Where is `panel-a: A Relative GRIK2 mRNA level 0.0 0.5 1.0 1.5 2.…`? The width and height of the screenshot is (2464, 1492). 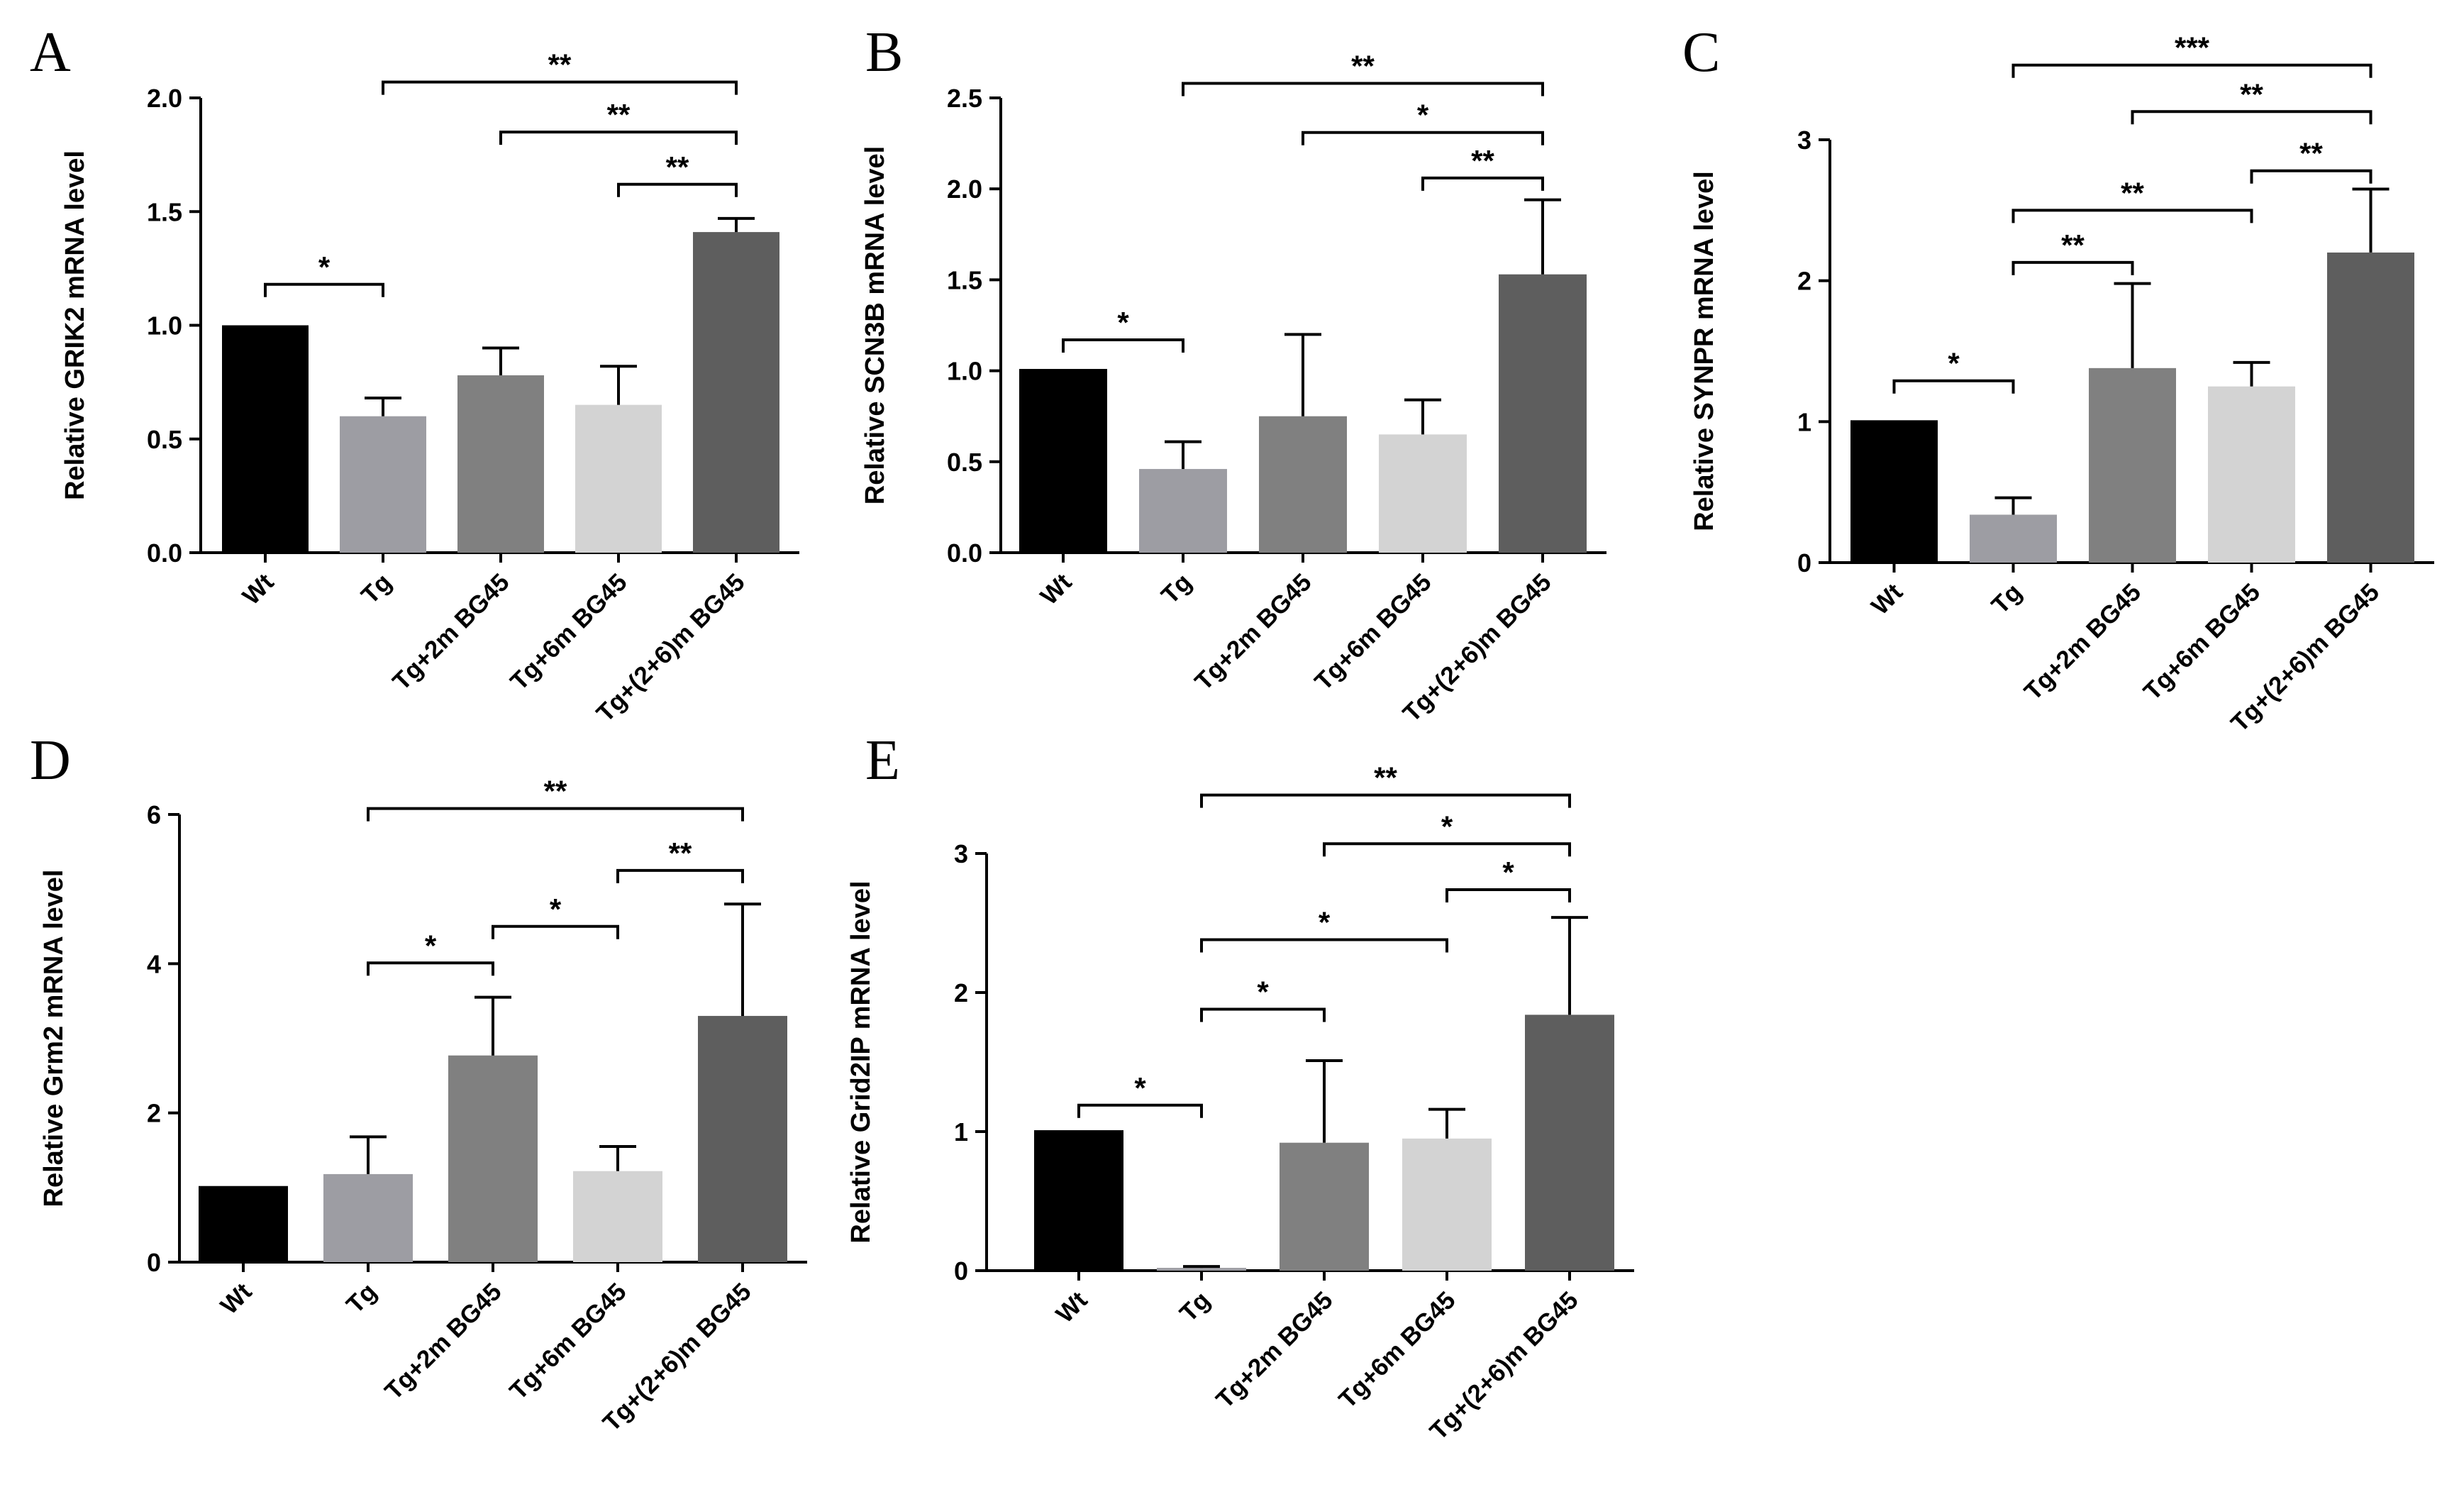 panel-a: A Relative GRIK2 mRNA level 0.0 0.5 1.0 1.5 2.… is located at coordinates (415, 374).